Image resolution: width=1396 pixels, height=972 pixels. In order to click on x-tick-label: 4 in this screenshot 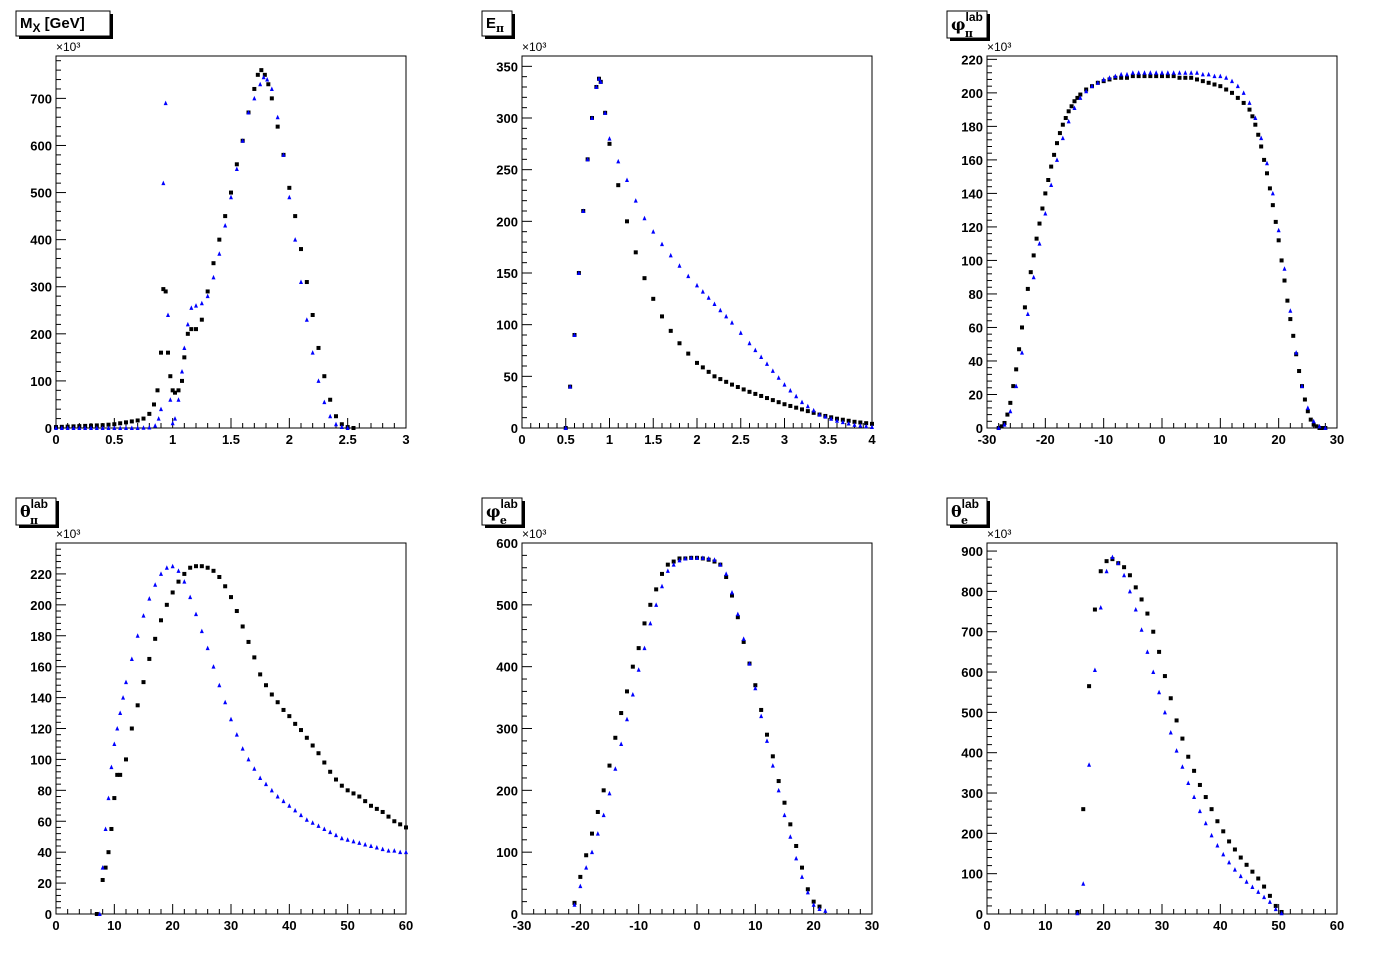, I will do `click(872, 439)`.